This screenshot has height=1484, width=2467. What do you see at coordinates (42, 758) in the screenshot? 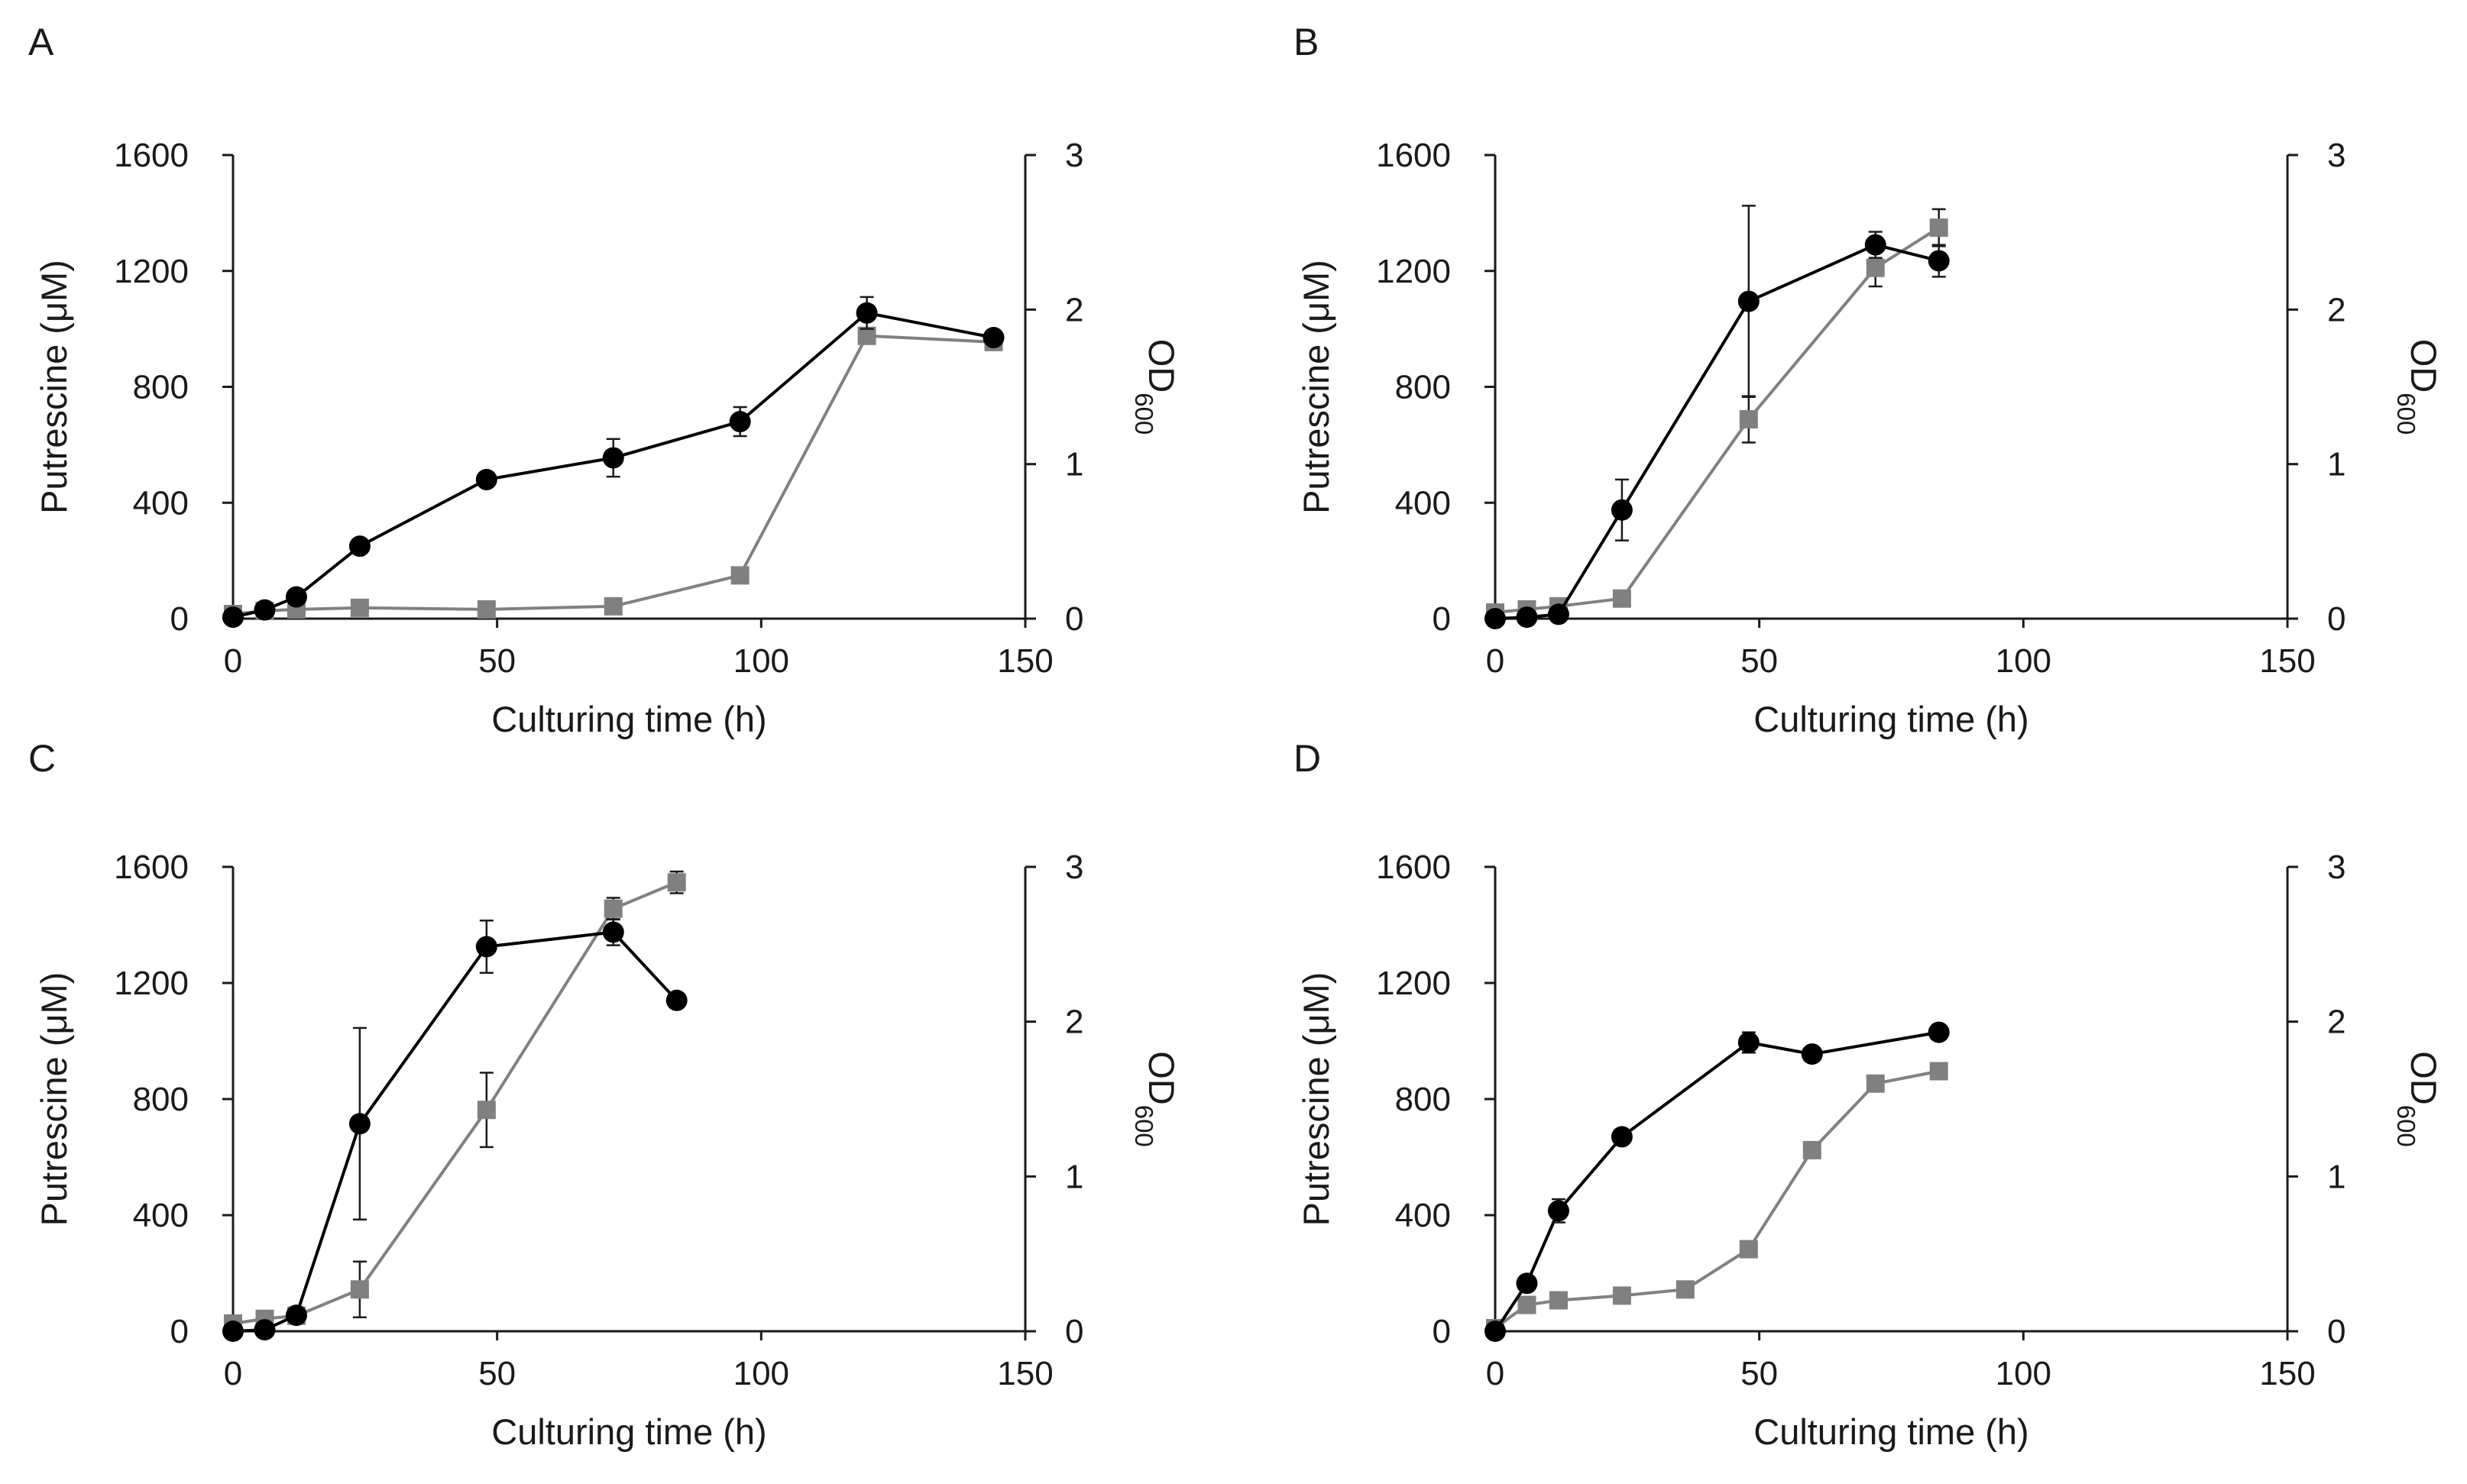
I see `panel-label: C` at bounding box center [42, 758].